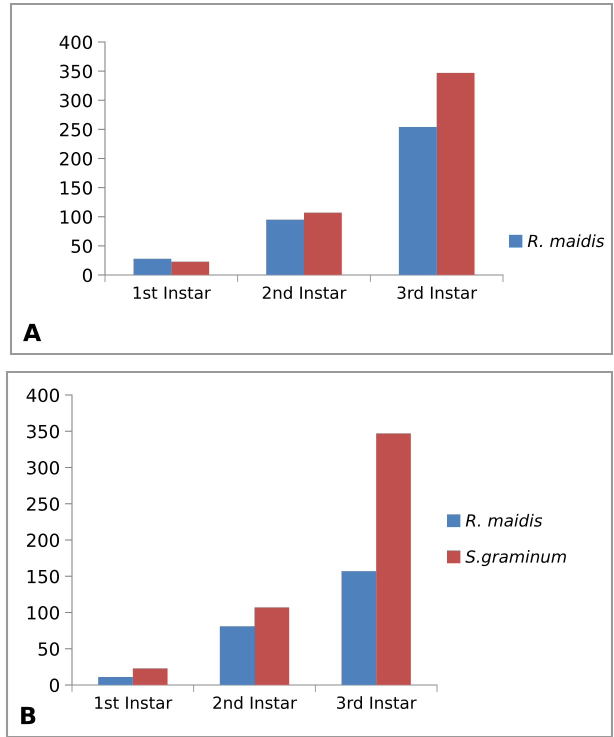 The height and width of the screenshot is (737, 614). Describe the element at coordinates (515, 558) in the screenshot. I see `legend-label: S.graminum` at that location.